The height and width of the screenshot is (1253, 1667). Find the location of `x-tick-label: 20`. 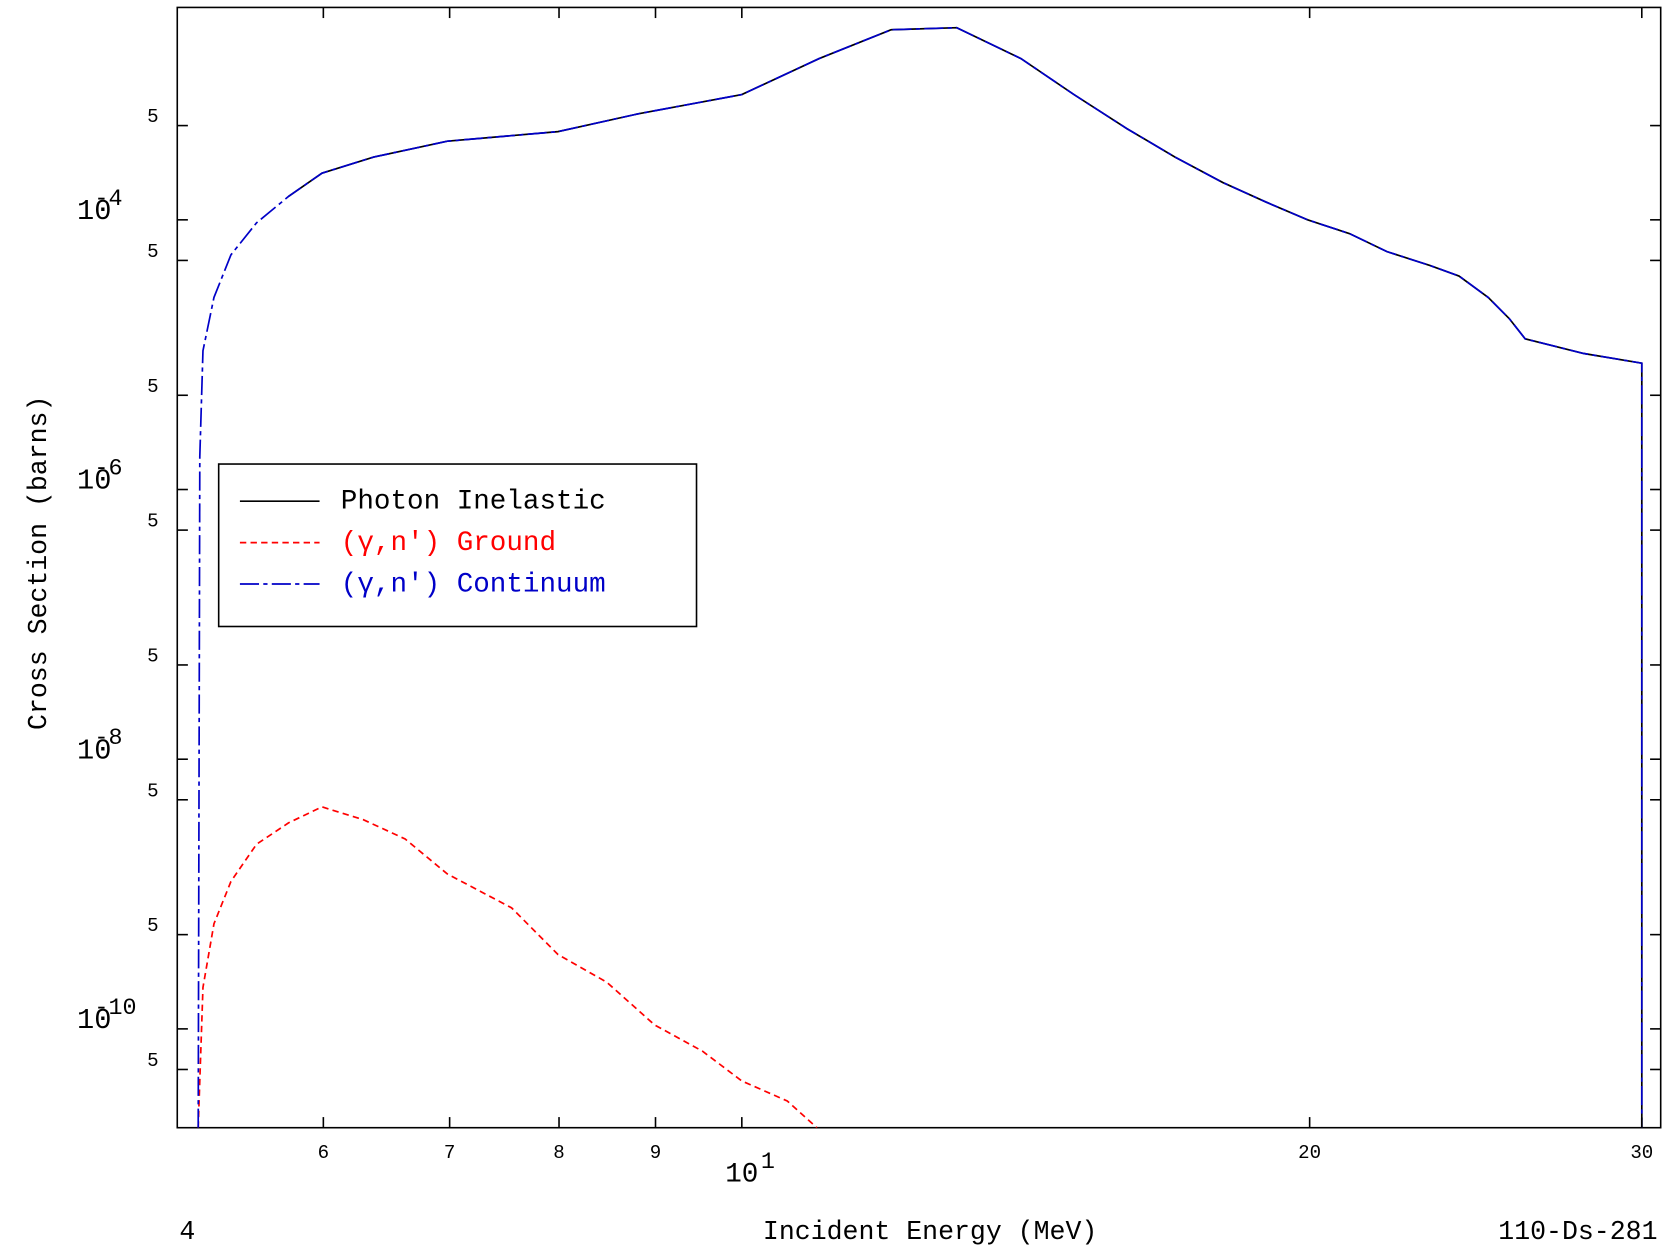

x-tick-label: 20 is located at coordinates (1309, 1153).